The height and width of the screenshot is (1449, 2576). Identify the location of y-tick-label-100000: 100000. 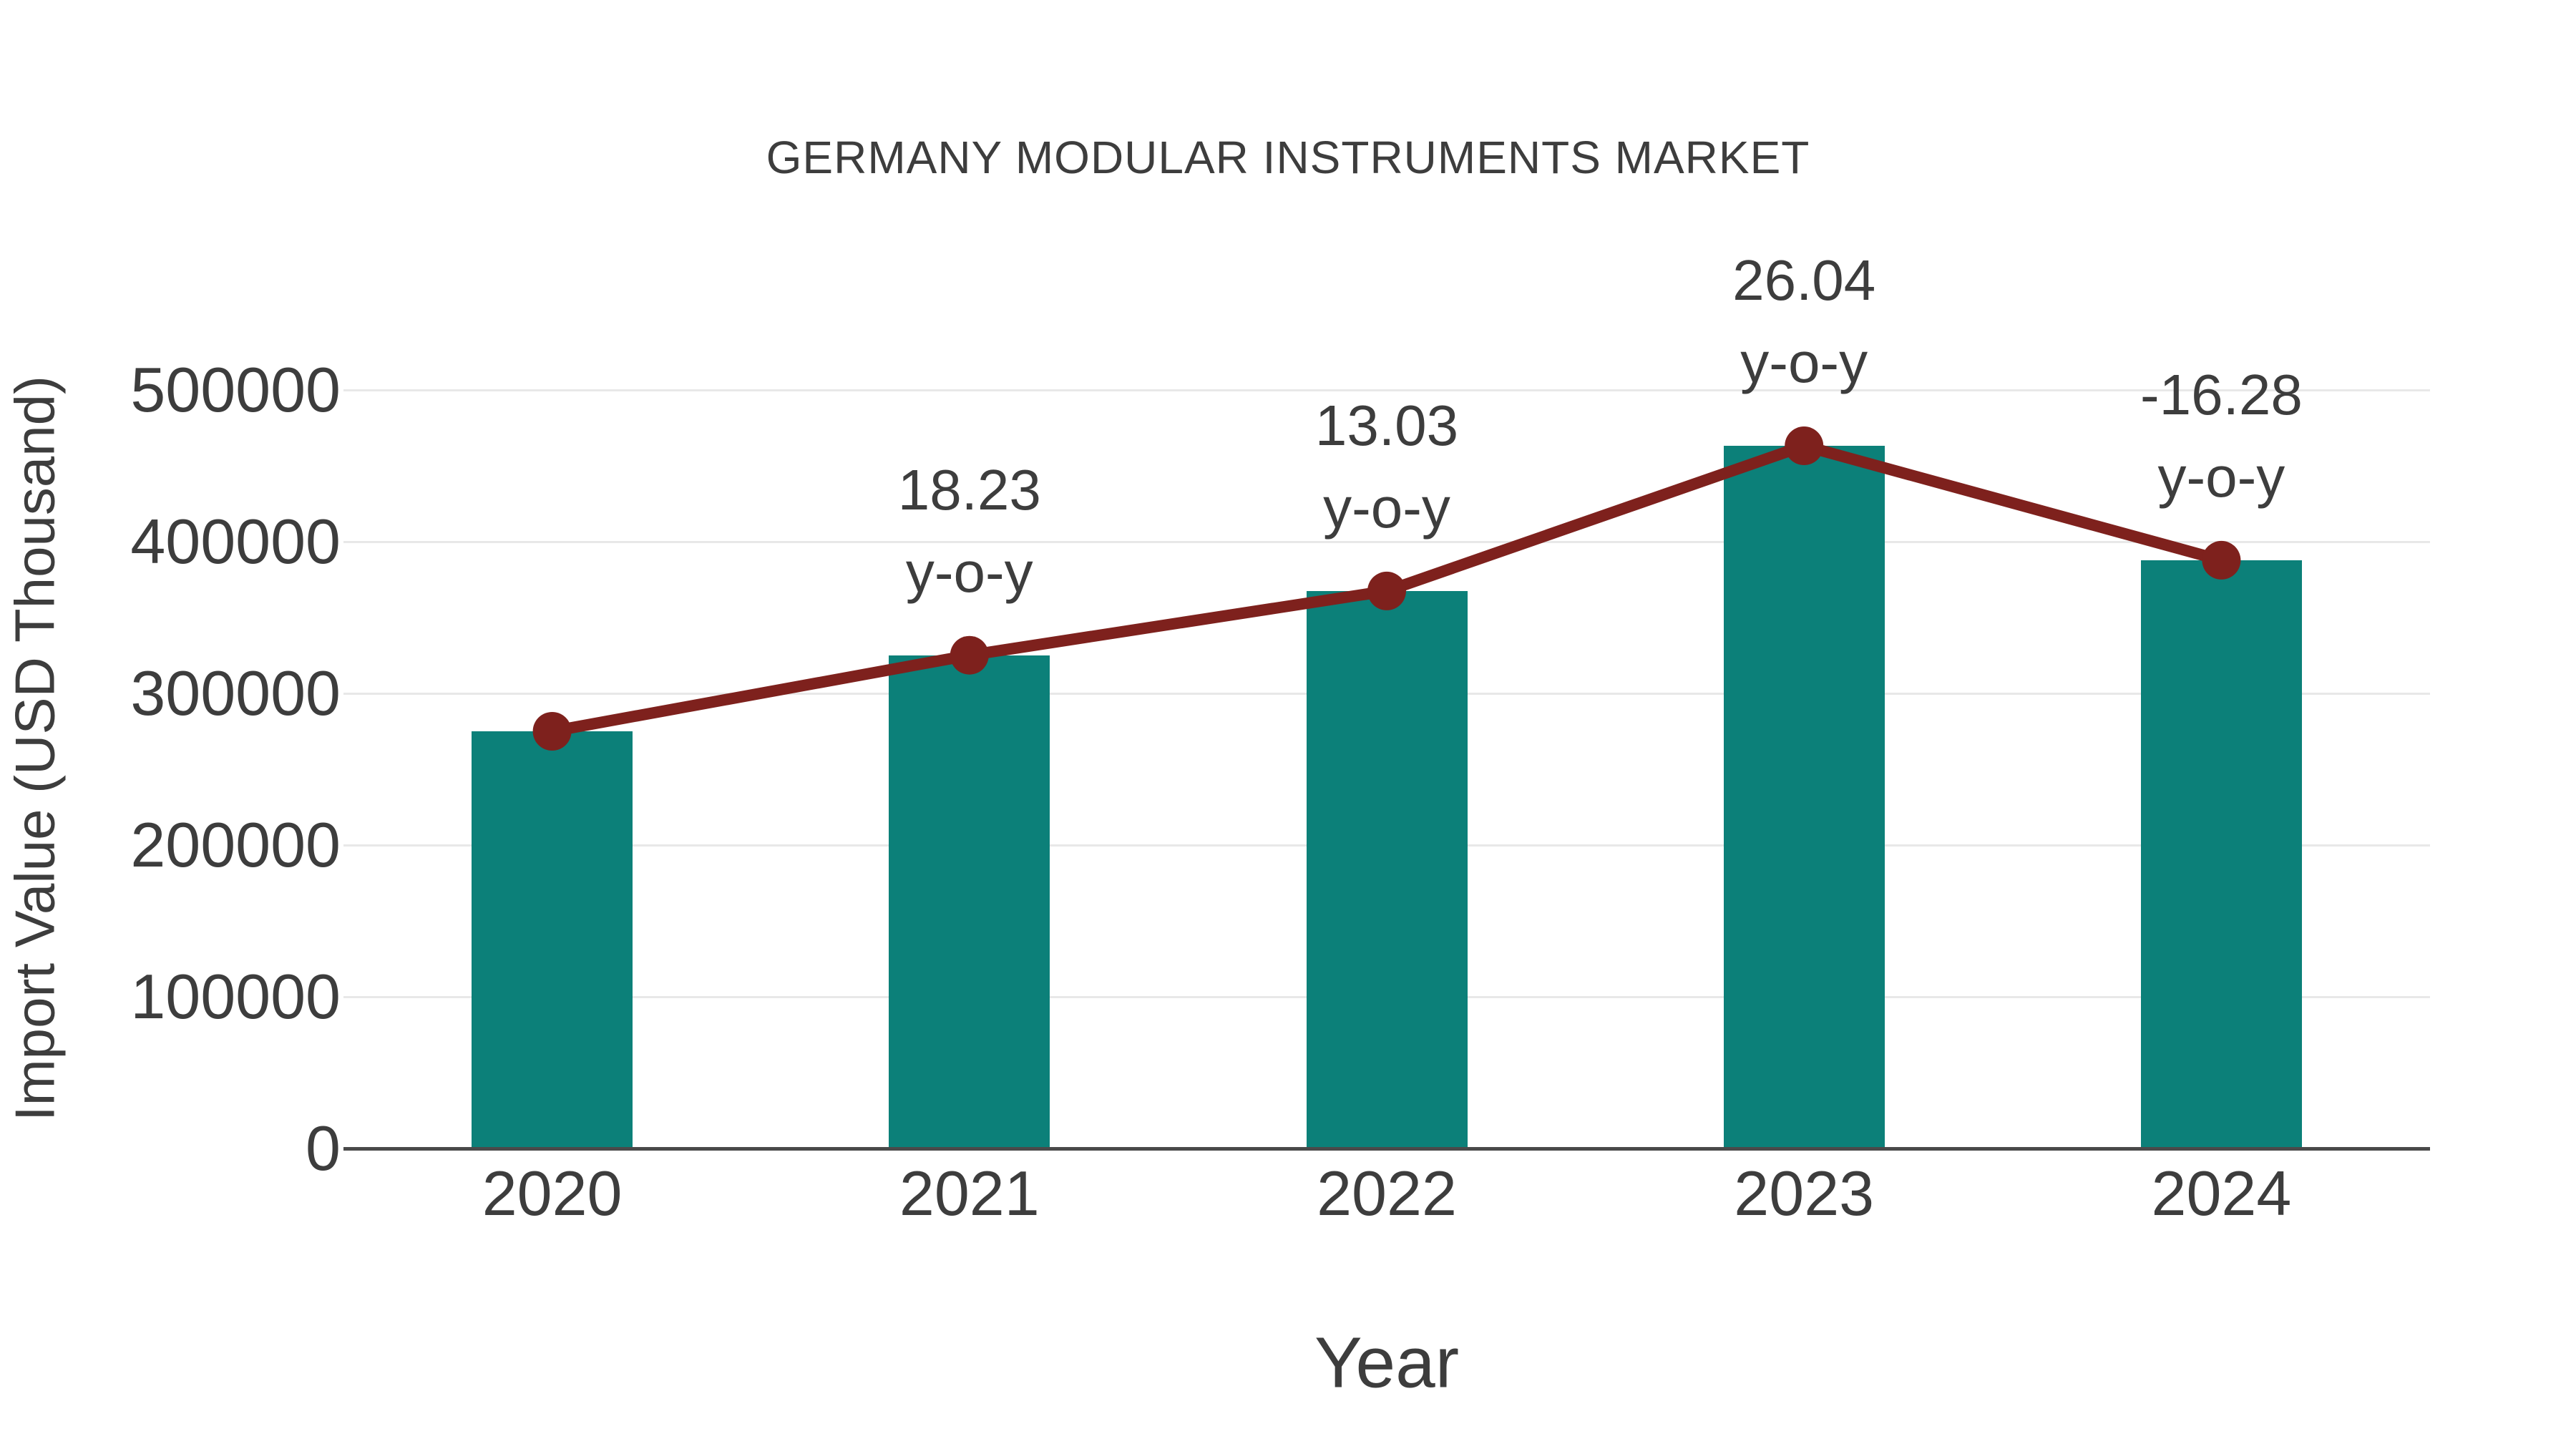
(235, 996).